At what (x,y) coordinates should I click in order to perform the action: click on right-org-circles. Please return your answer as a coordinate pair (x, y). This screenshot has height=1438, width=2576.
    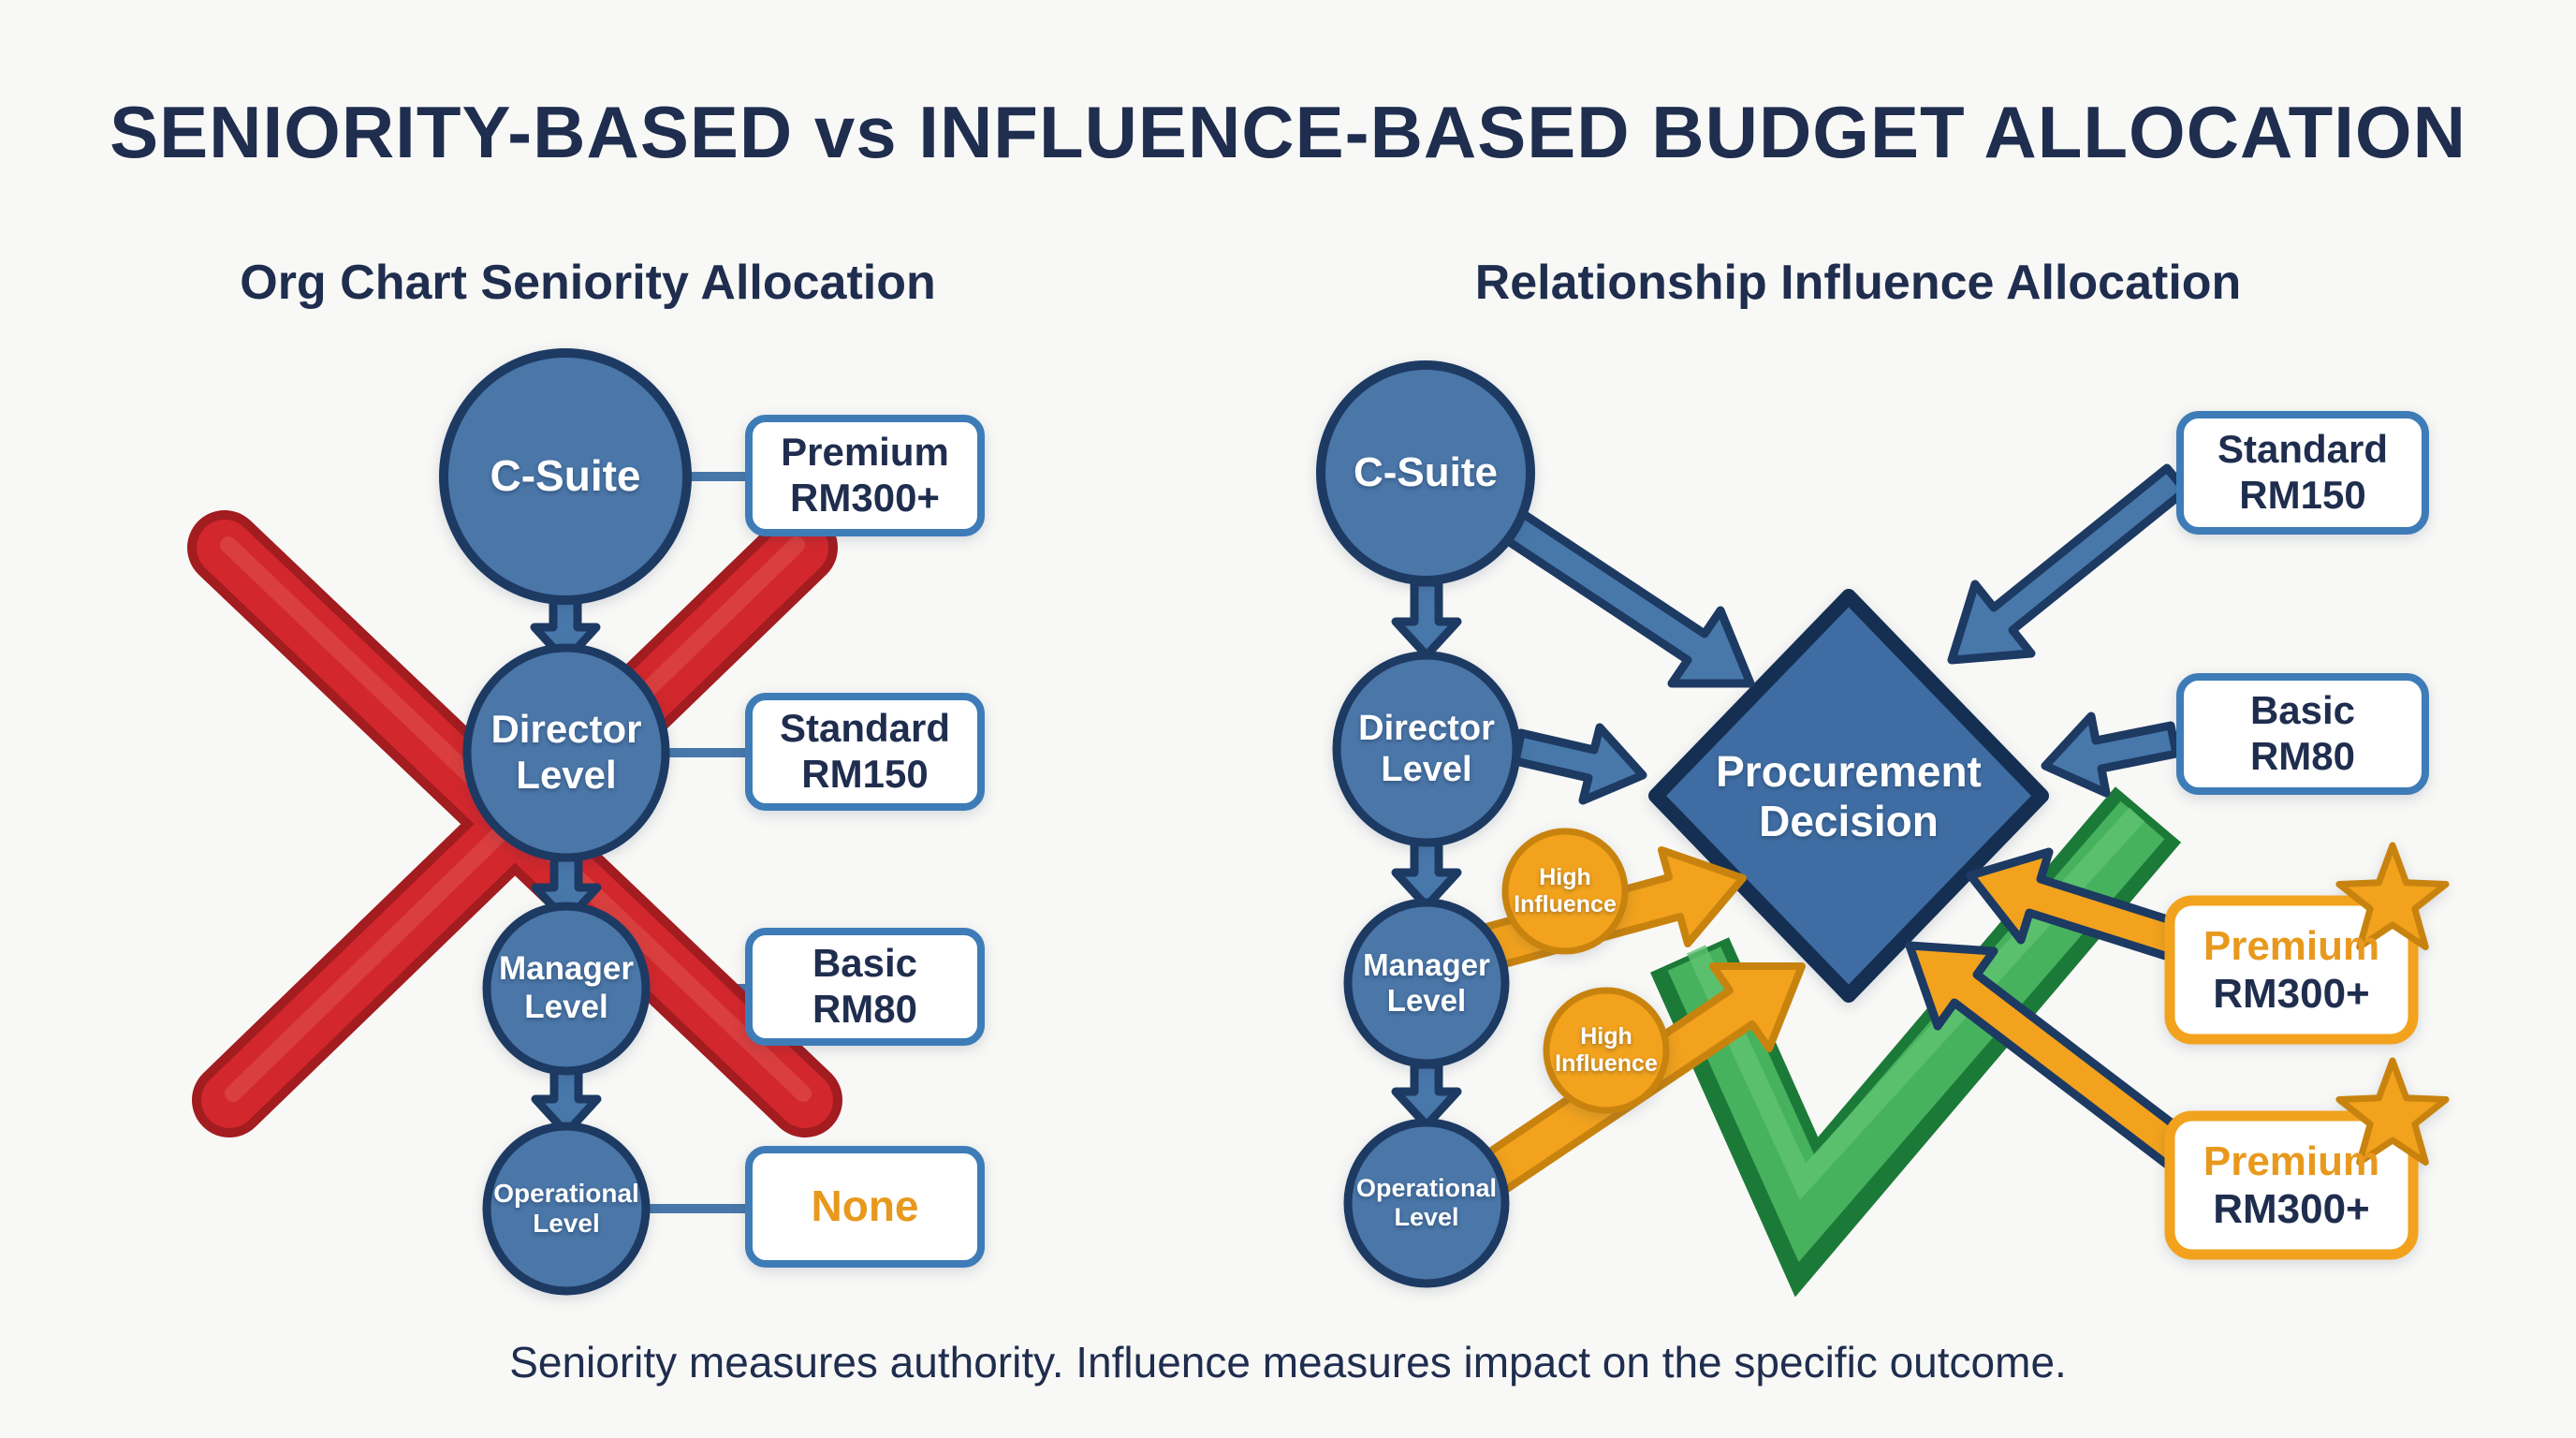
    Looking at the image, I should click on (1425, 824).